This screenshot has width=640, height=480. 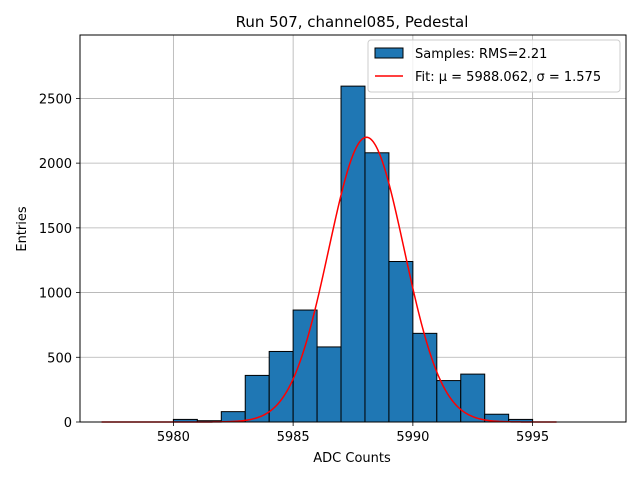 I want to click on y-tick-label: 2500, so click(x=55, y=99).